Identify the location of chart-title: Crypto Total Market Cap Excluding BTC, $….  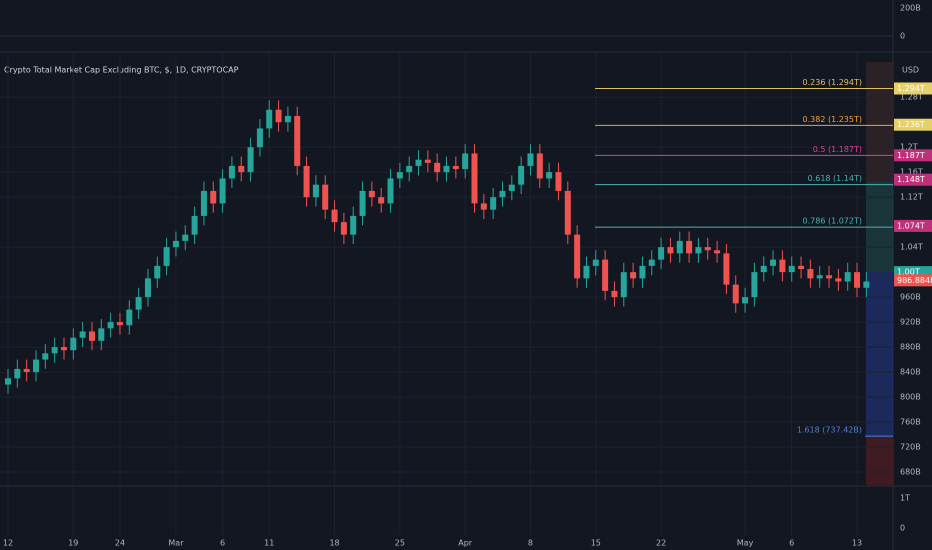
(121, 70).